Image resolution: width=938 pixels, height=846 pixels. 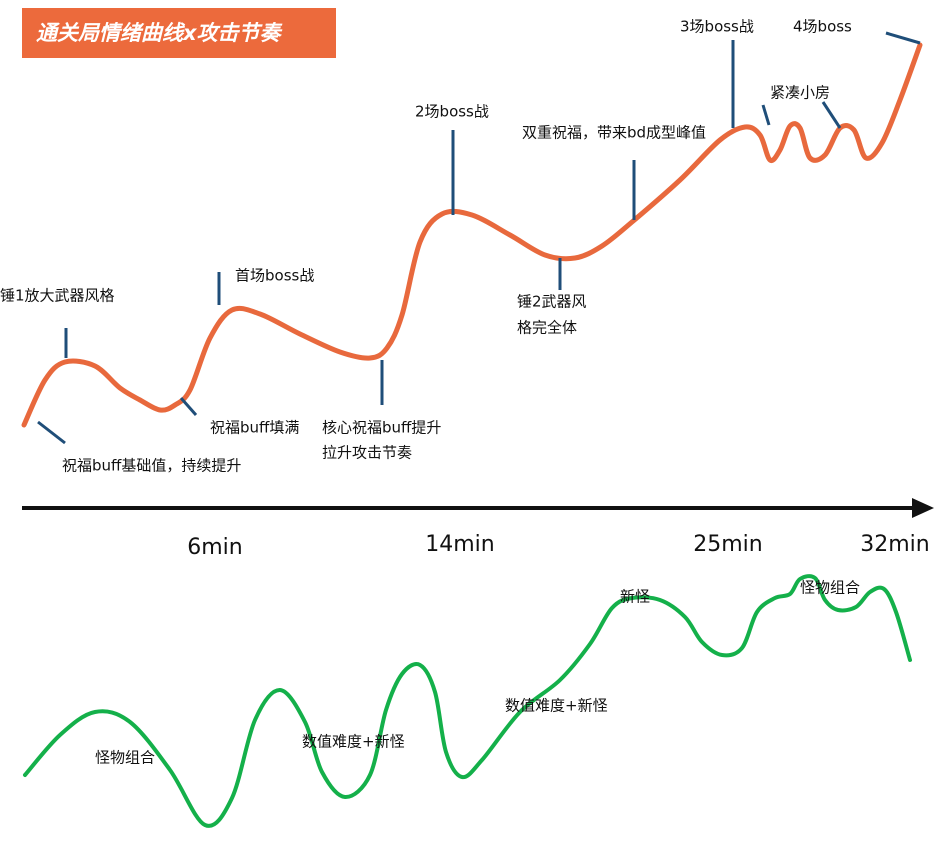 What do you see at coordinates (452, 112) in the screenshot?
I see `annotation: 2场boss战` at bounding box center [452, 112].